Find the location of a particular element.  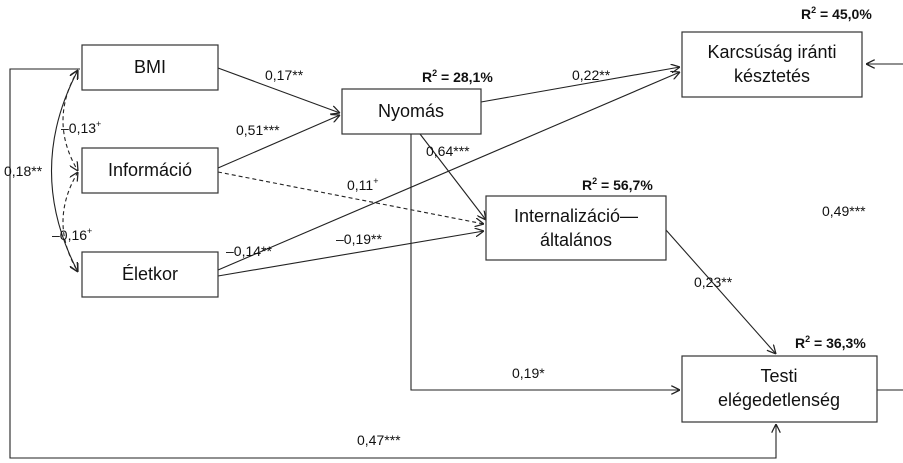

path-internalizacio-testi is located at coordinates (720, 291).